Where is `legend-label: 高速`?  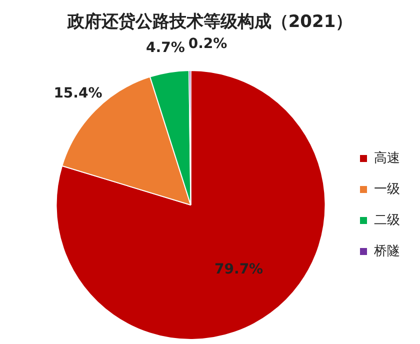 legend-label: 高速 is located at coordinates (387, 158).